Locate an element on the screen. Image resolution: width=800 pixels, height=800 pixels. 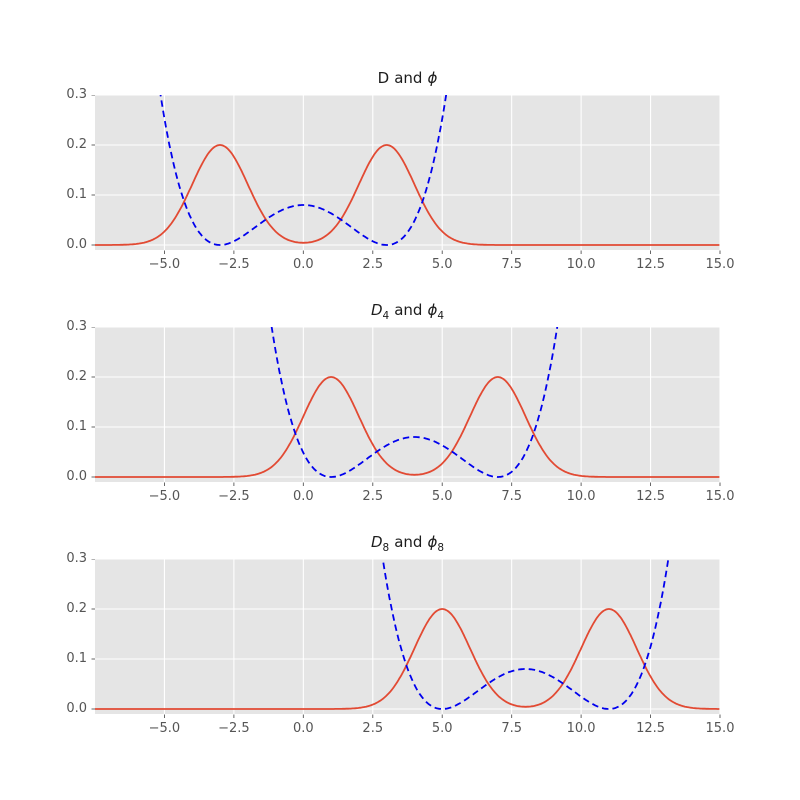
title-d-part: D8 is located at coordinates (380, 543).